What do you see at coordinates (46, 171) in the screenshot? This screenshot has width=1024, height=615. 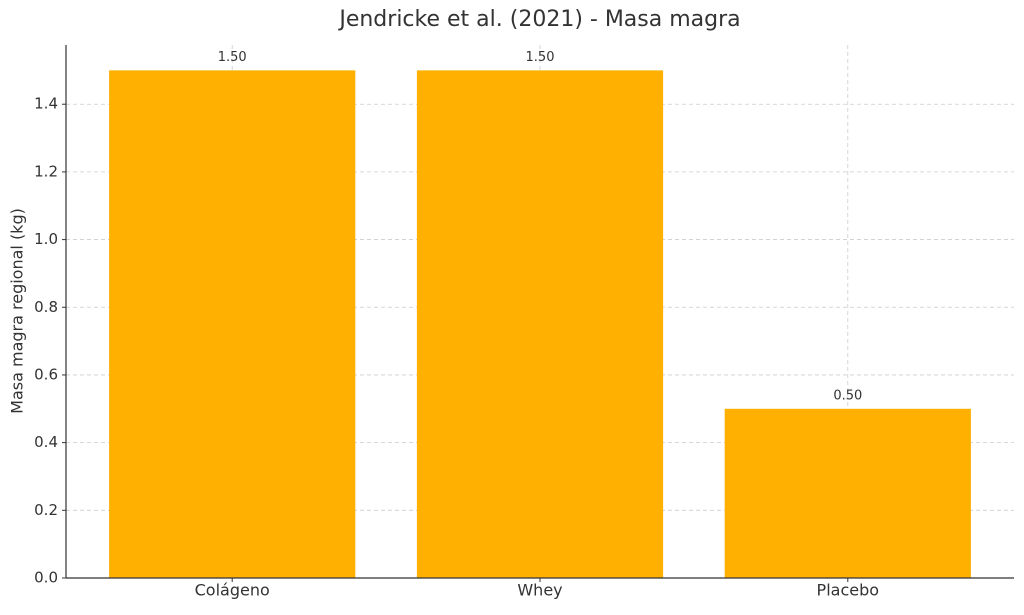 I see `y-tick-label: 1.2` at bounding box center [46, 171].